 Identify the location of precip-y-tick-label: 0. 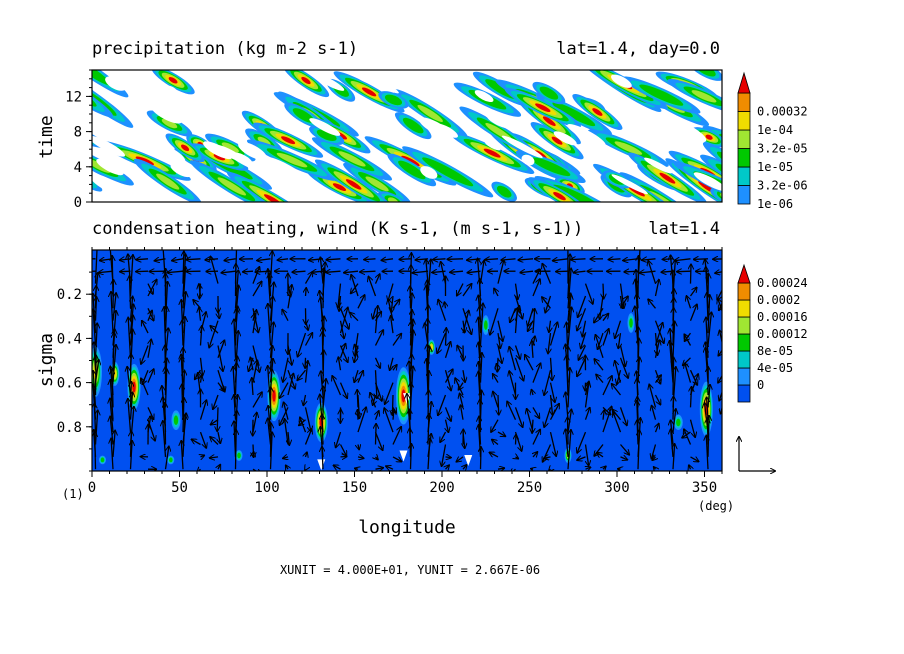
(78, 203).